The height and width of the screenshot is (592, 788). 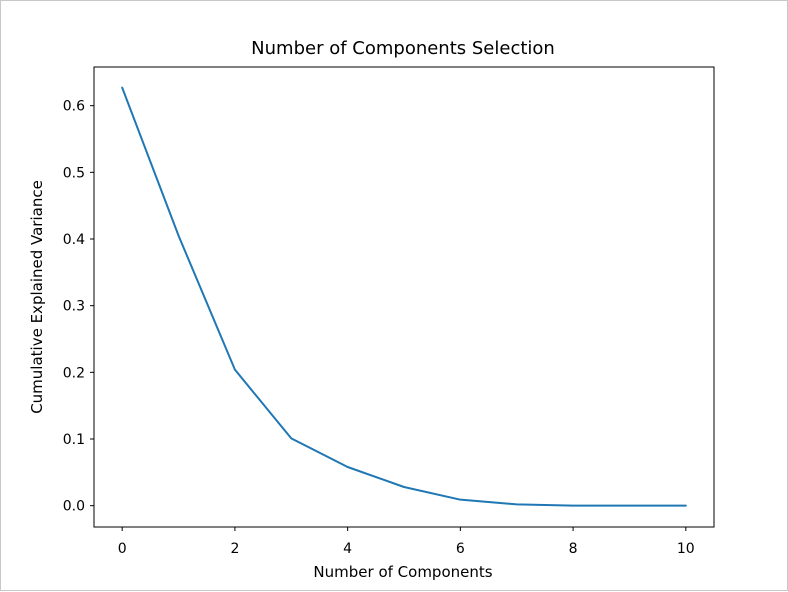 I want to click on x-axis: 0 2 4 6 8 10, so click(x=406, y=542).